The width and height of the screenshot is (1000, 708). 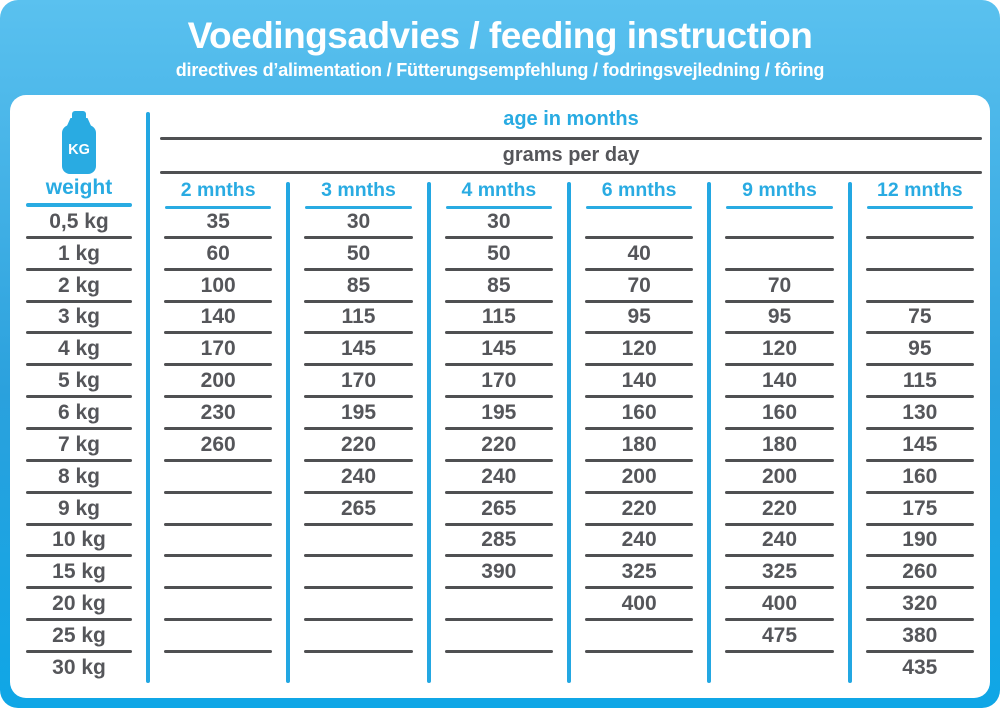 What do you see at coordinates (920, 414) in the screenshot?
I see `value-cell: 130` at bounding box center [920, 414].